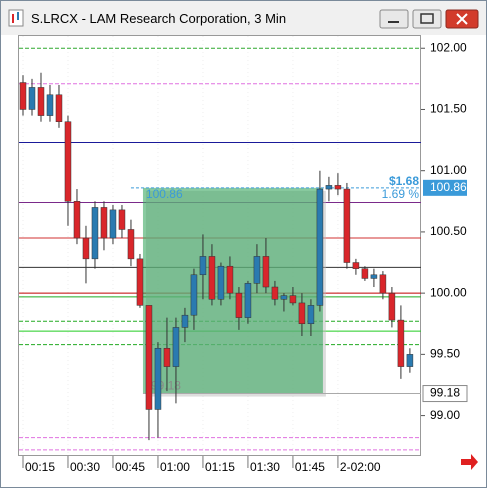 The width and height of the screenshot is (487, 488). What do you see at coordinates (448, 109) in the screenshot?
I see `y-tick-label: 101.50` at bounding box center [448, 109].